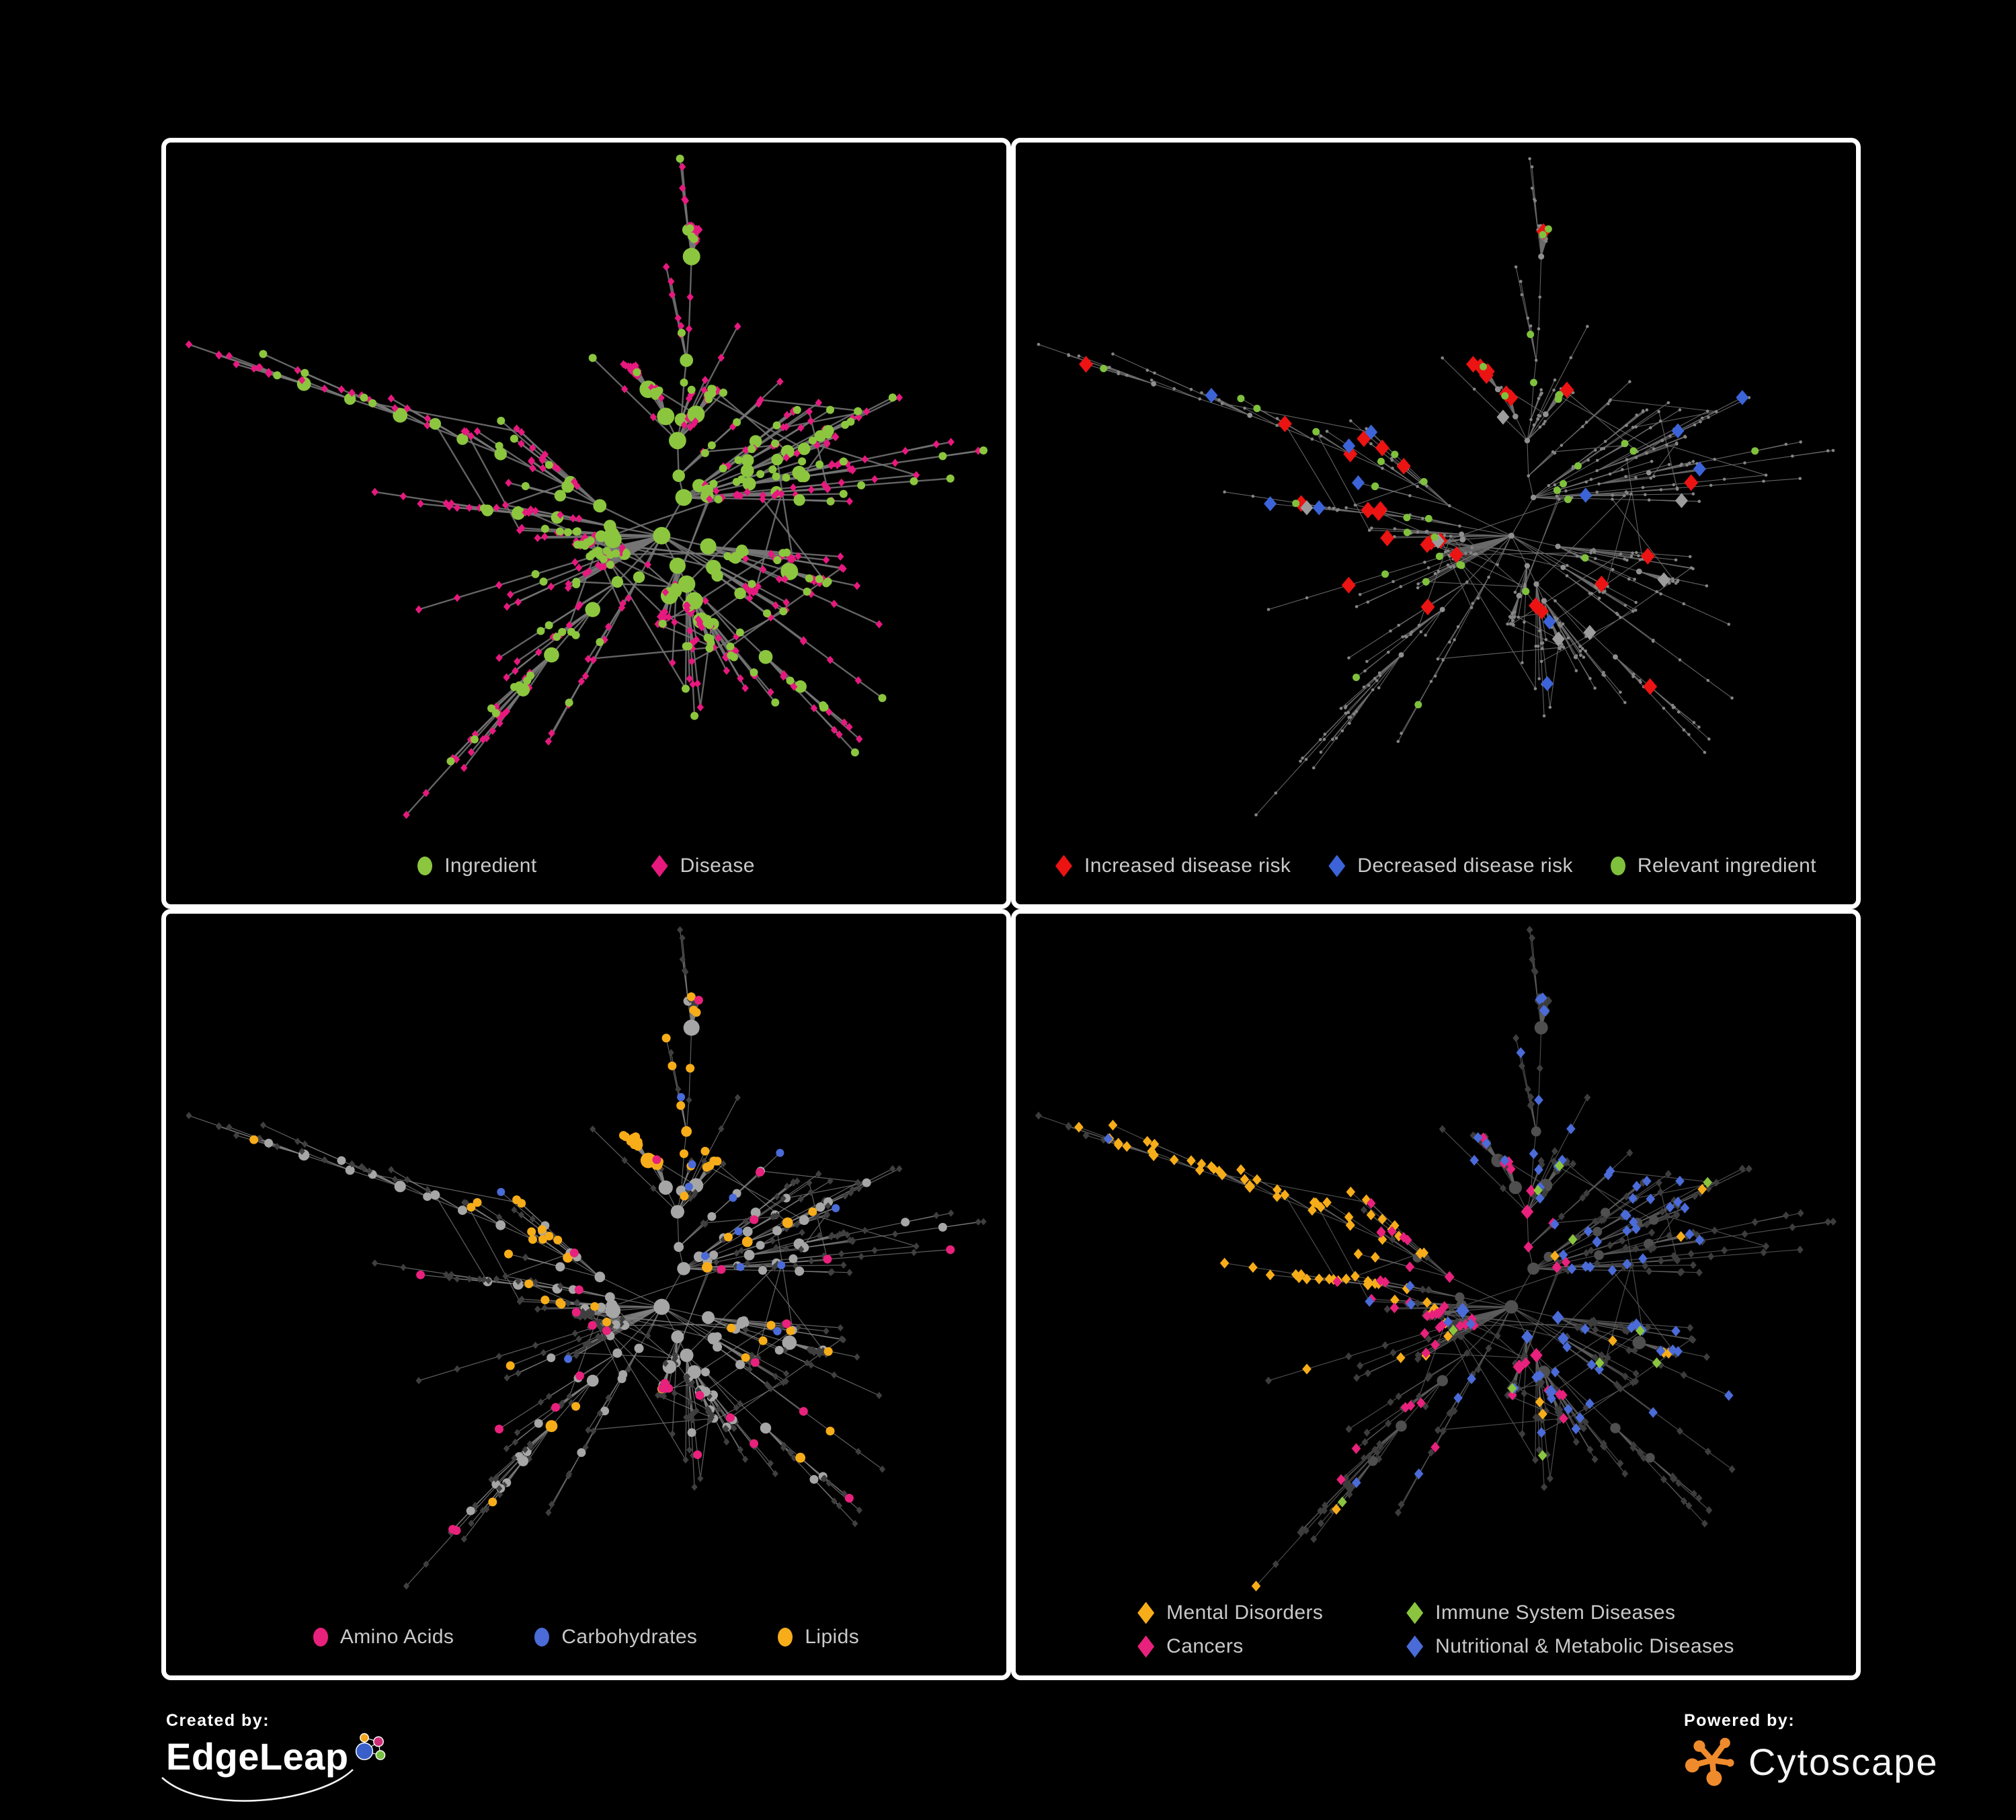 This screenshot has height=1820, width=2016. What do you see at coordinates (1146, 1612) in the screenshot?
I see `legend-swatch-mental-disorders` at bounding box center [1146, 1612].